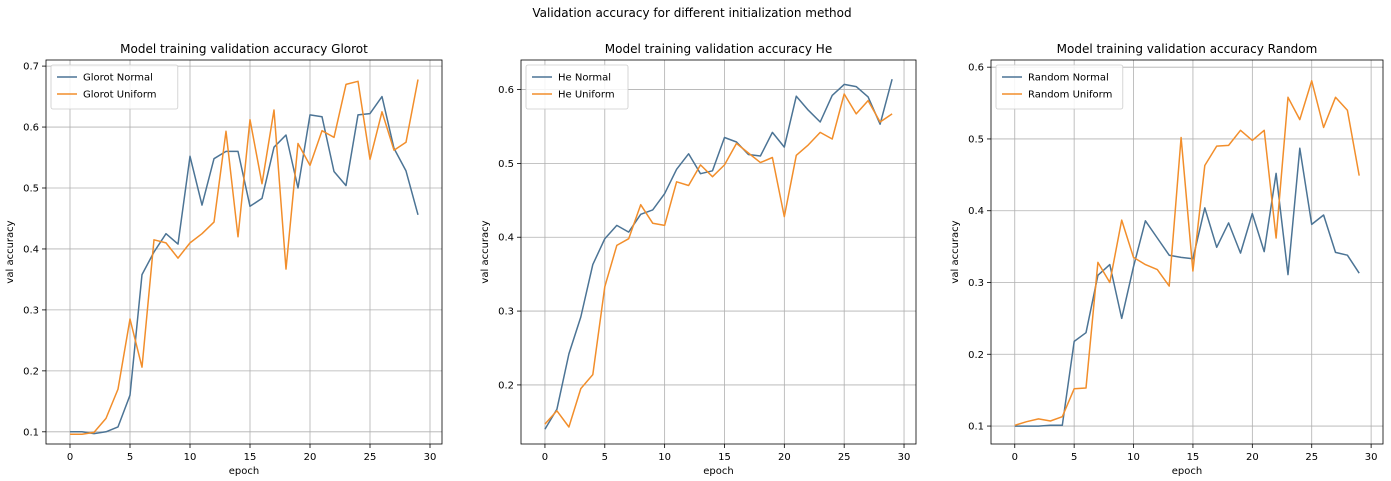  Describe the element at coordinates (1068, 78) in the screenshot. I see `legend-label: Random Normal` at that location.